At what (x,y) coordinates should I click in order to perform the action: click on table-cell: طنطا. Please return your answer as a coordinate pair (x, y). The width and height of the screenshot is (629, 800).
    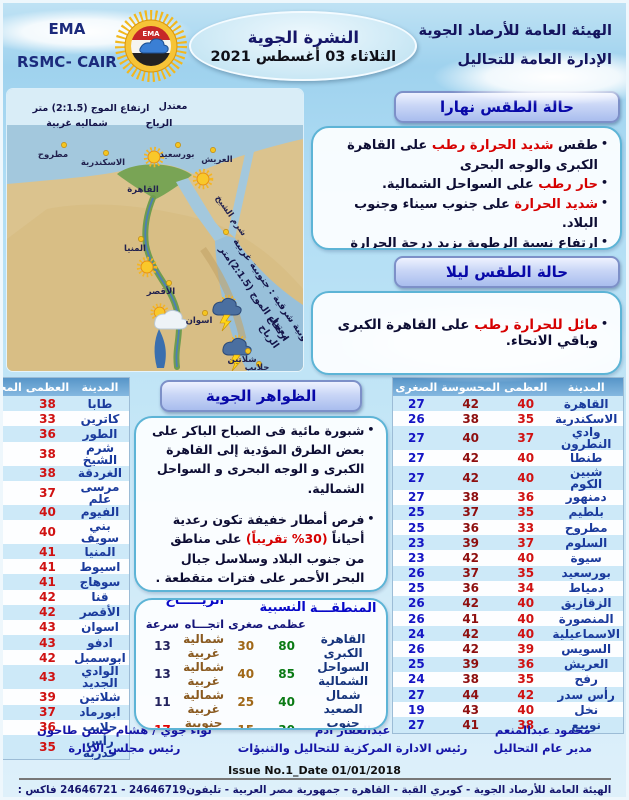
    Looking at the image, I should click on (586, 457).